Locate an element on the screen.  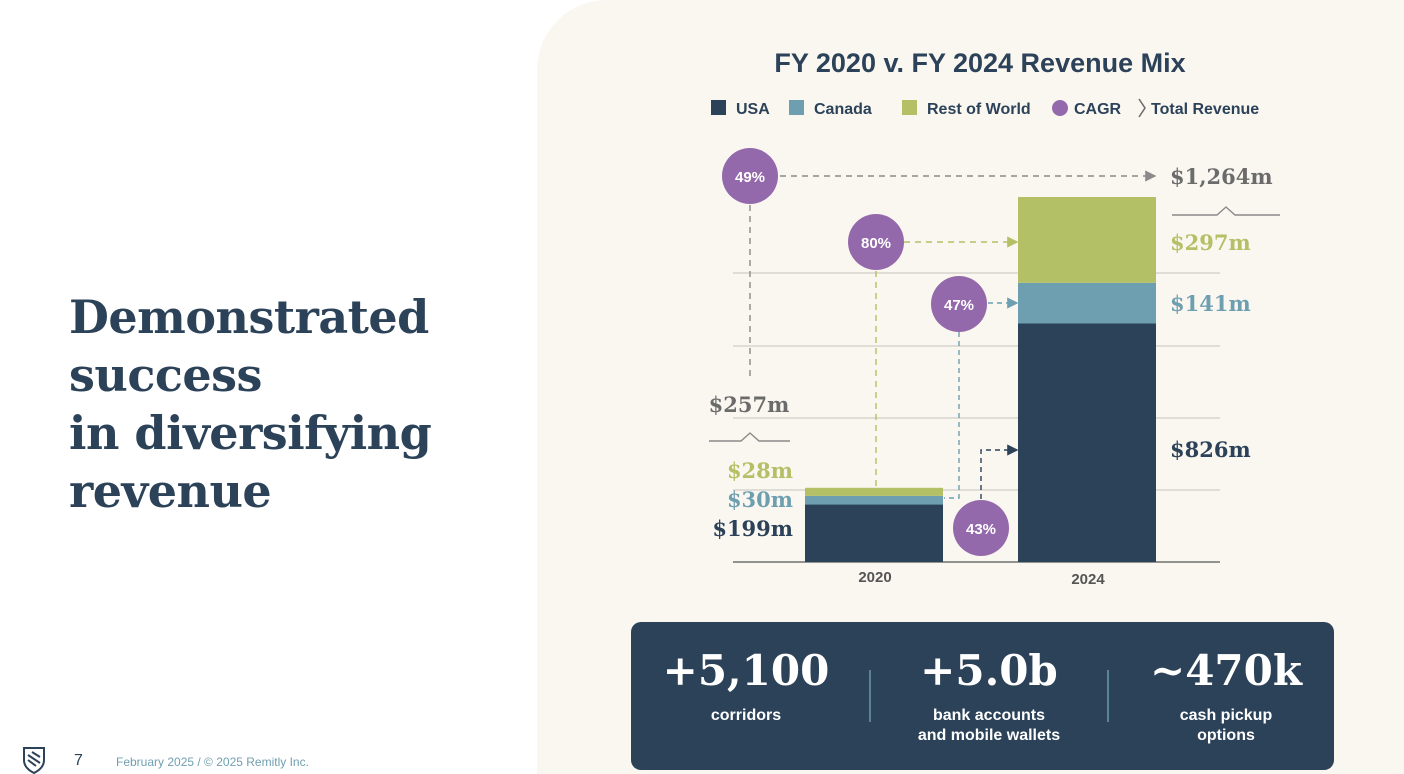
stat-label: corridors is located at coordinates (746, 716).